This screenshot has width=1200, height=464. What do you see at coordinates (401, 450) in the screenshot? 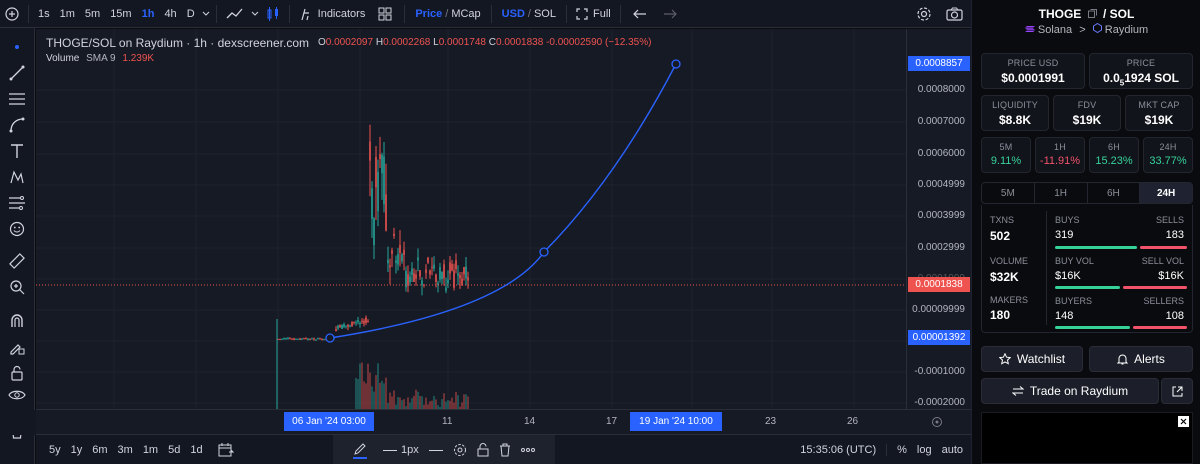
I see `stroke-width-selector: 1px` at bounding box center [401, 450].